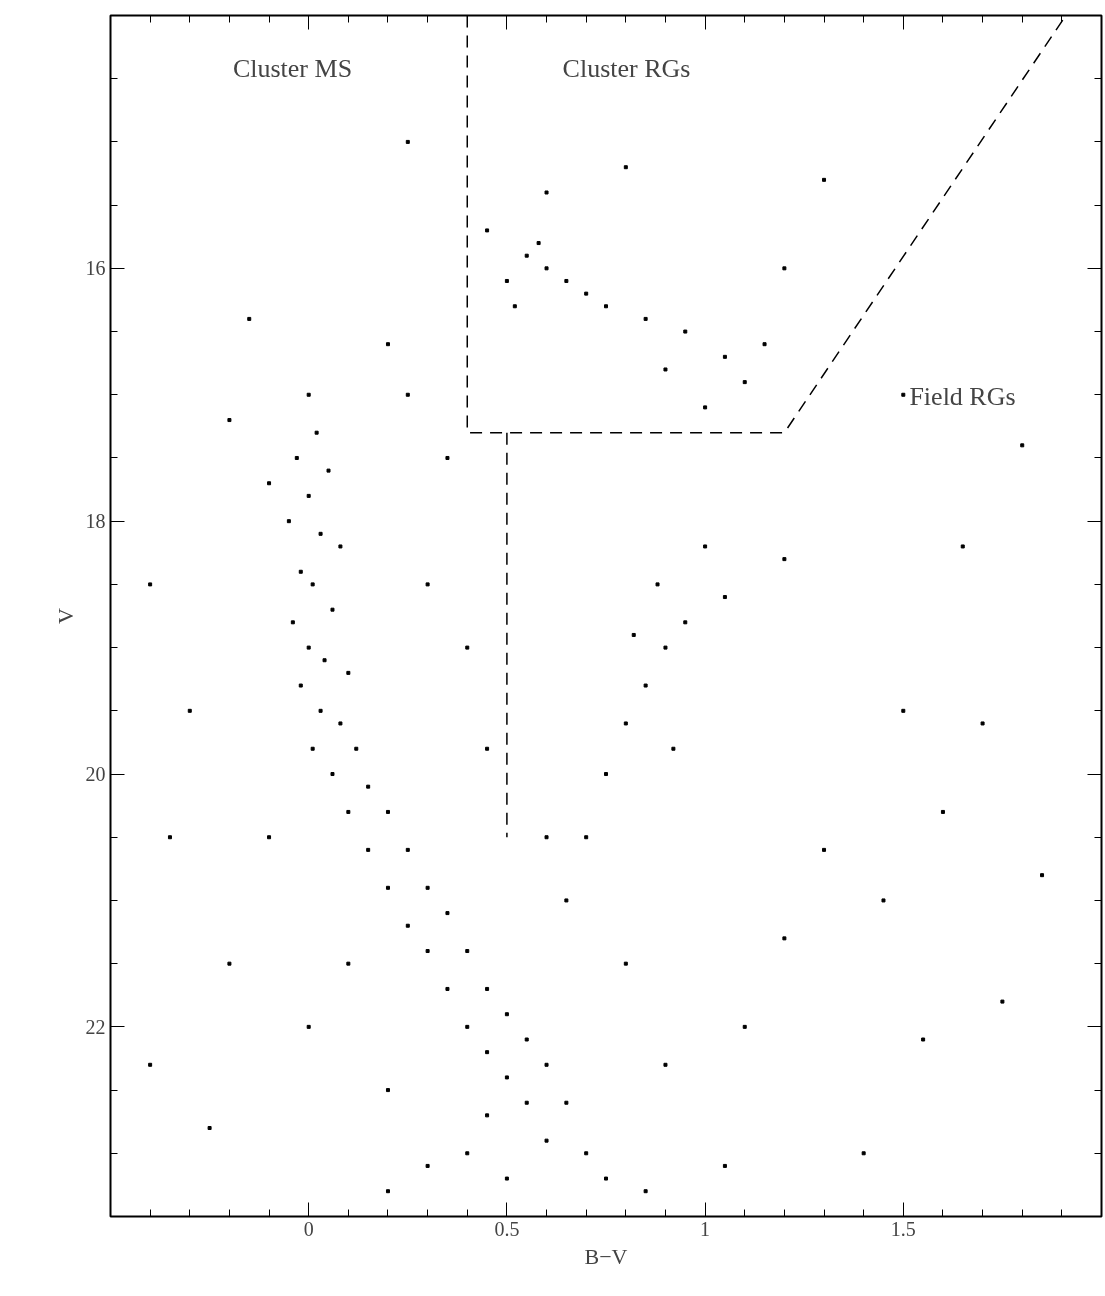  What do you see at coordinates (95, 1026) in the screenshot?
I see `y-tick-label: 22` at bounding box center [95, 1026].